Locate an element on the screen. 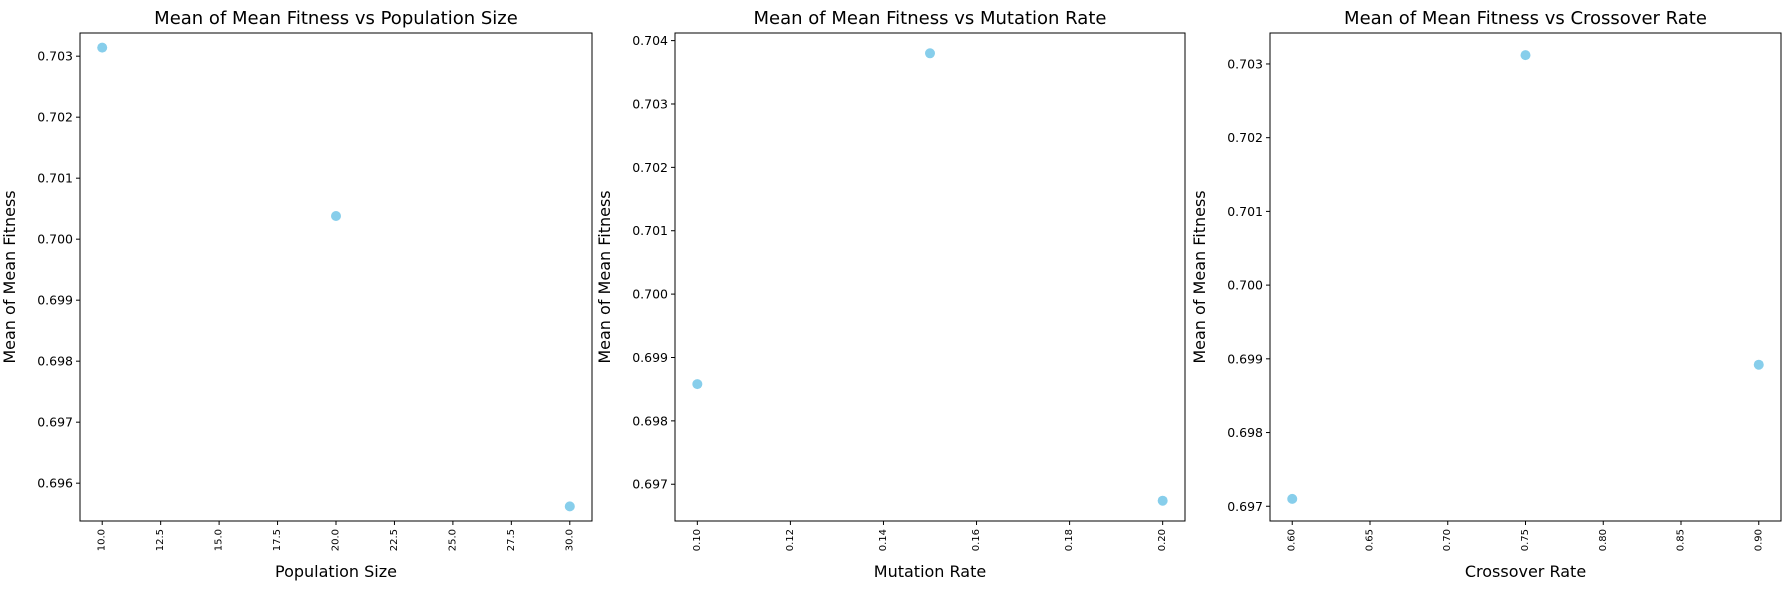 Image resolution: width=1790 pixels, height=589 pixels. x-axis-label: Population Size is located at coordinates (336, 571).